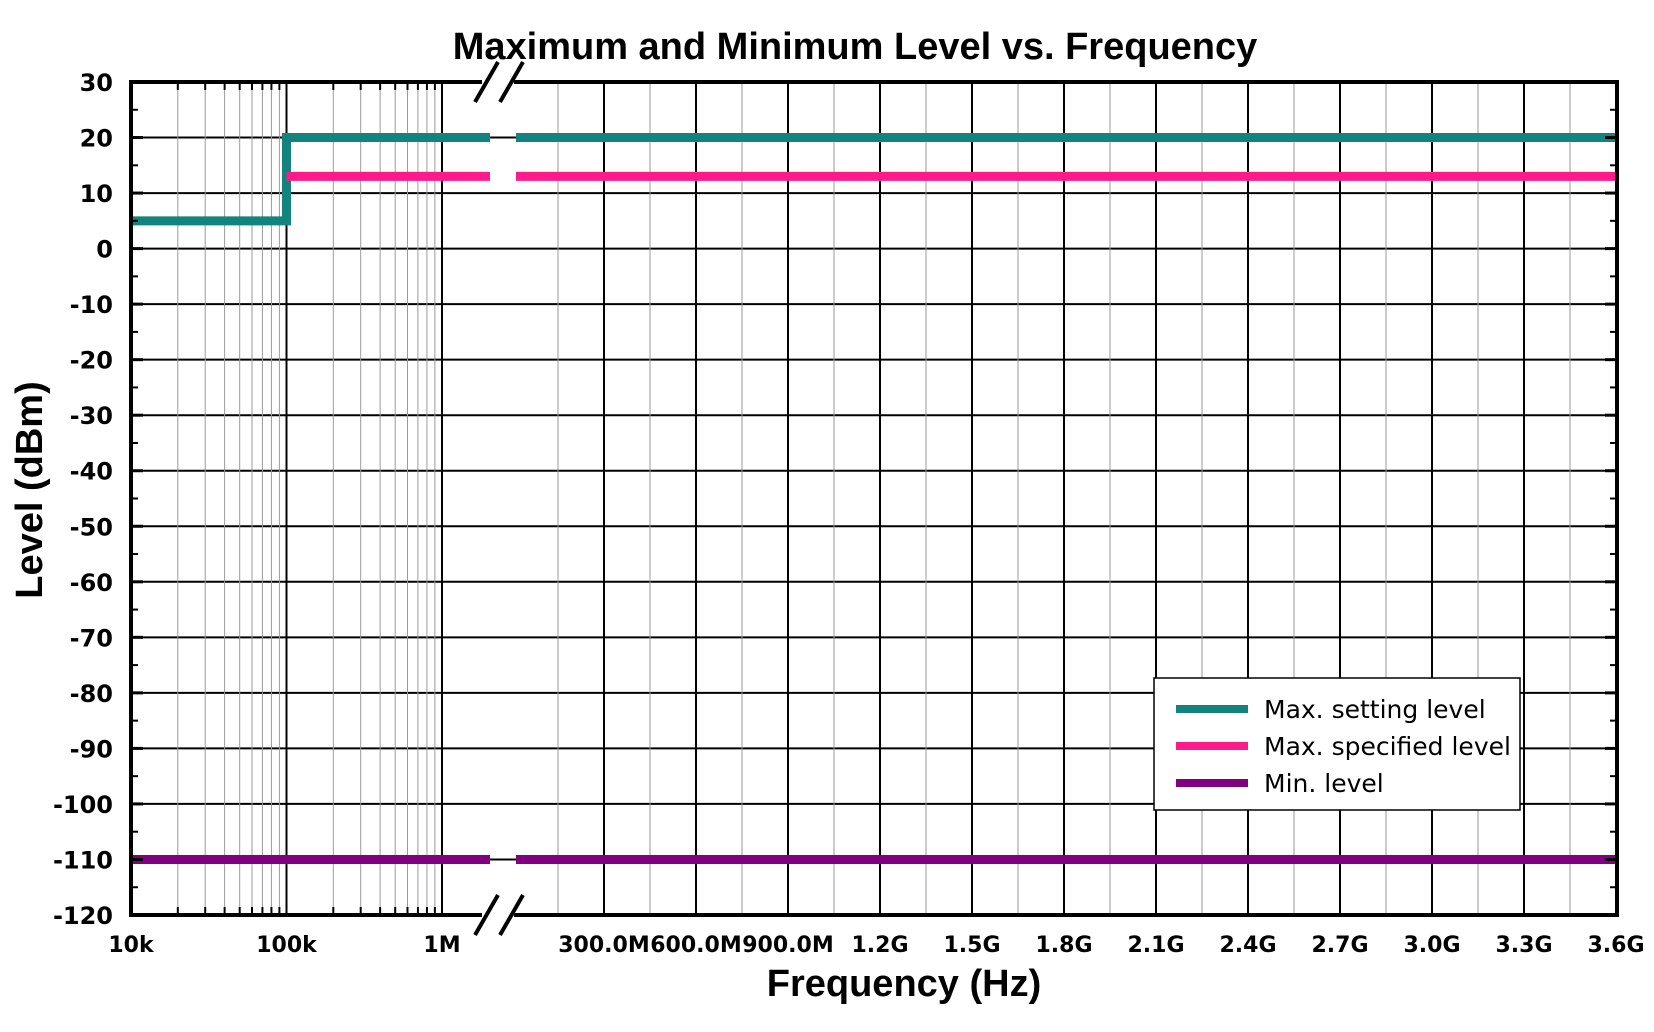 Image resolution: width=1654 pixels, height=1032 pixels. I want to click on x-tick-label: 1.2G, so click(879, 945).